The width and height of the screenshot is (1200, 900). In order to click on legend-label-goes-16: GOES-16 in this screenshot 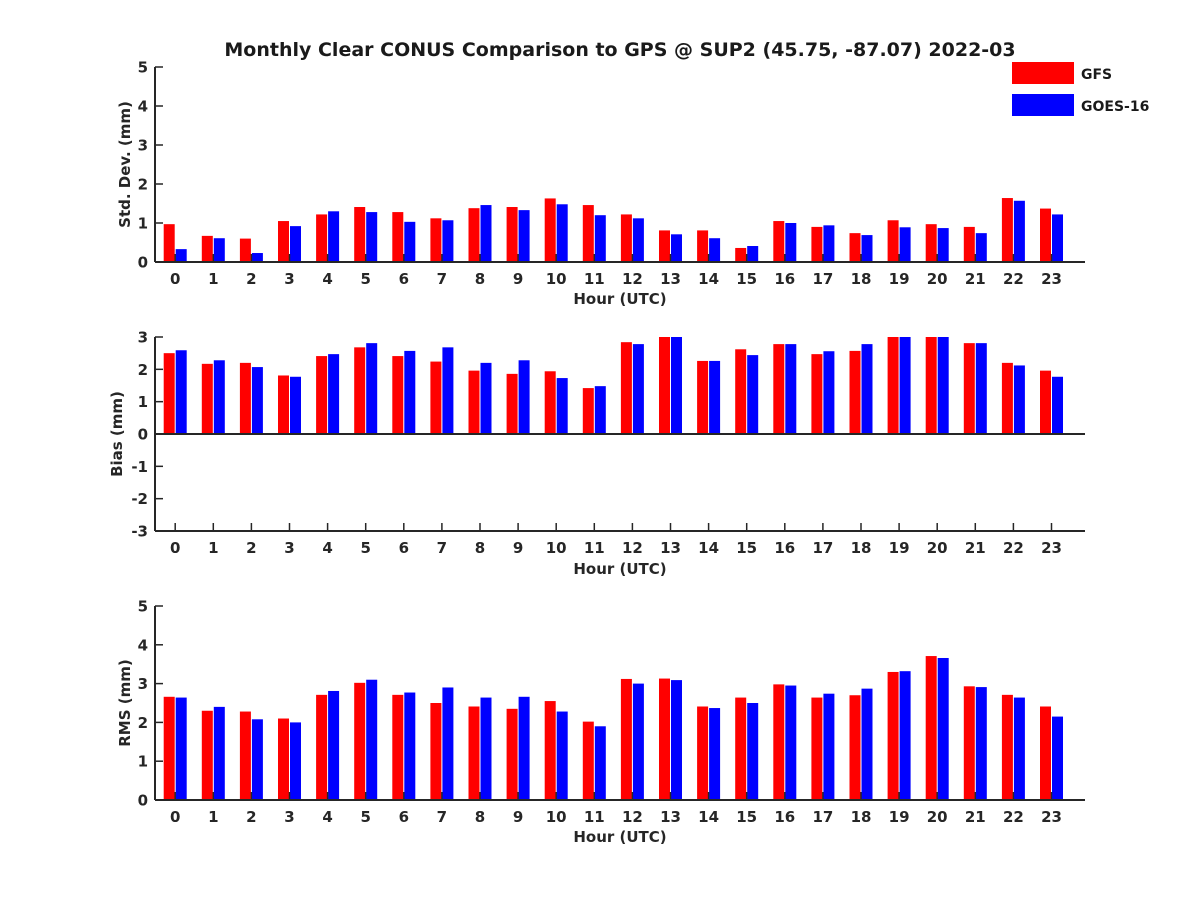, I will do `click(1115, 107)`.